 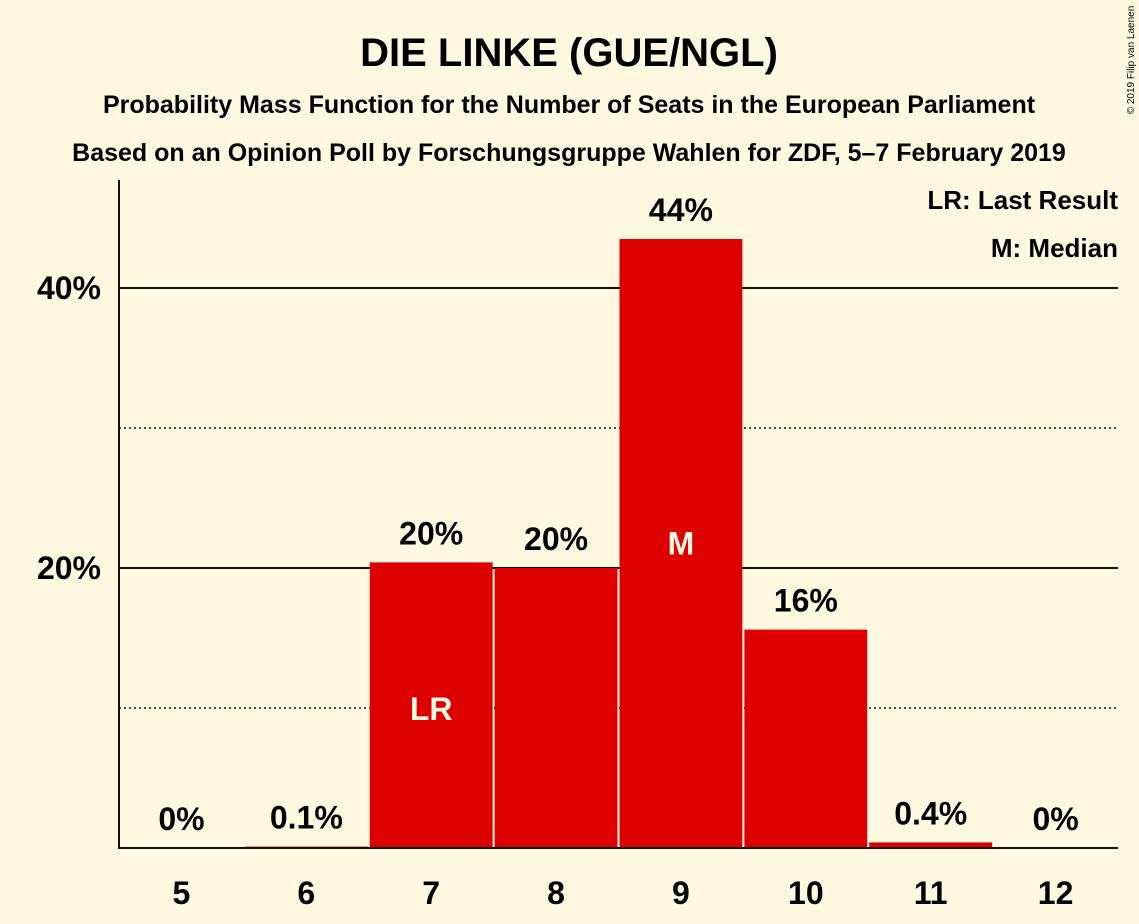 I want to click on x-tick-label: 10, so click(x=806, y=893).